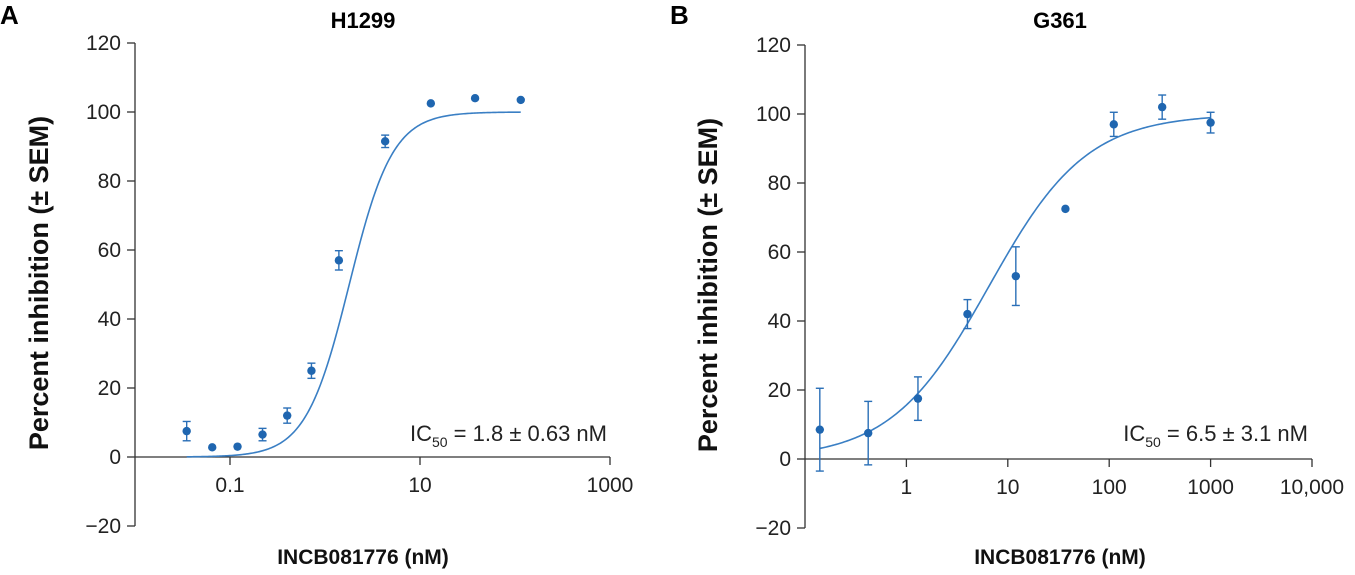 The height and width of the screenshot is (575, 1355). Describe the element at coordinates (1234, 433) in the screenshot. I see `ic50-value: = 6.5 ± 3.1 nM` at that location.